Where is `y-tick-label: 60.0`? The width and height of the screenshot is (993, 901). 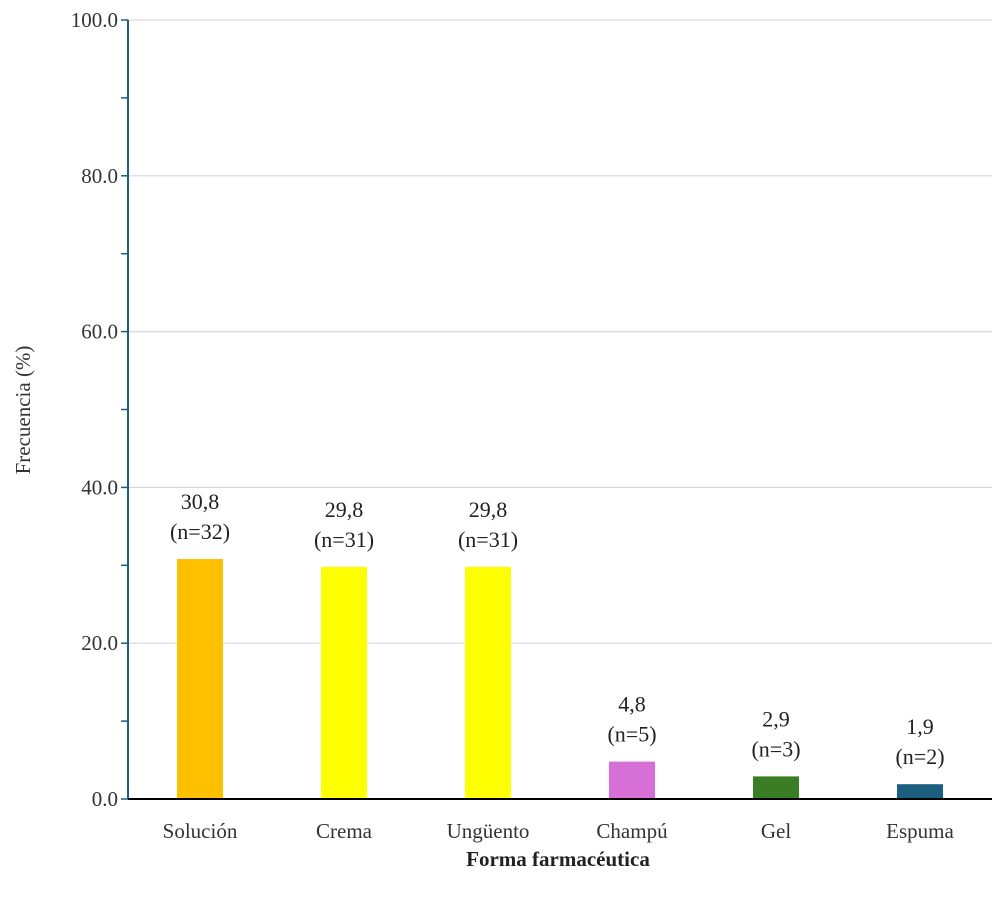
y-tick-label: 60.0 is located at coordinates (99, 332).